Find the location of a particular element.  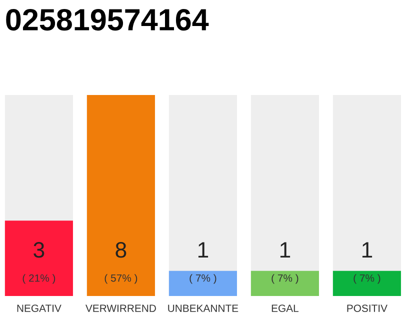

data-label: 3 is located at coordinates (39, 250).